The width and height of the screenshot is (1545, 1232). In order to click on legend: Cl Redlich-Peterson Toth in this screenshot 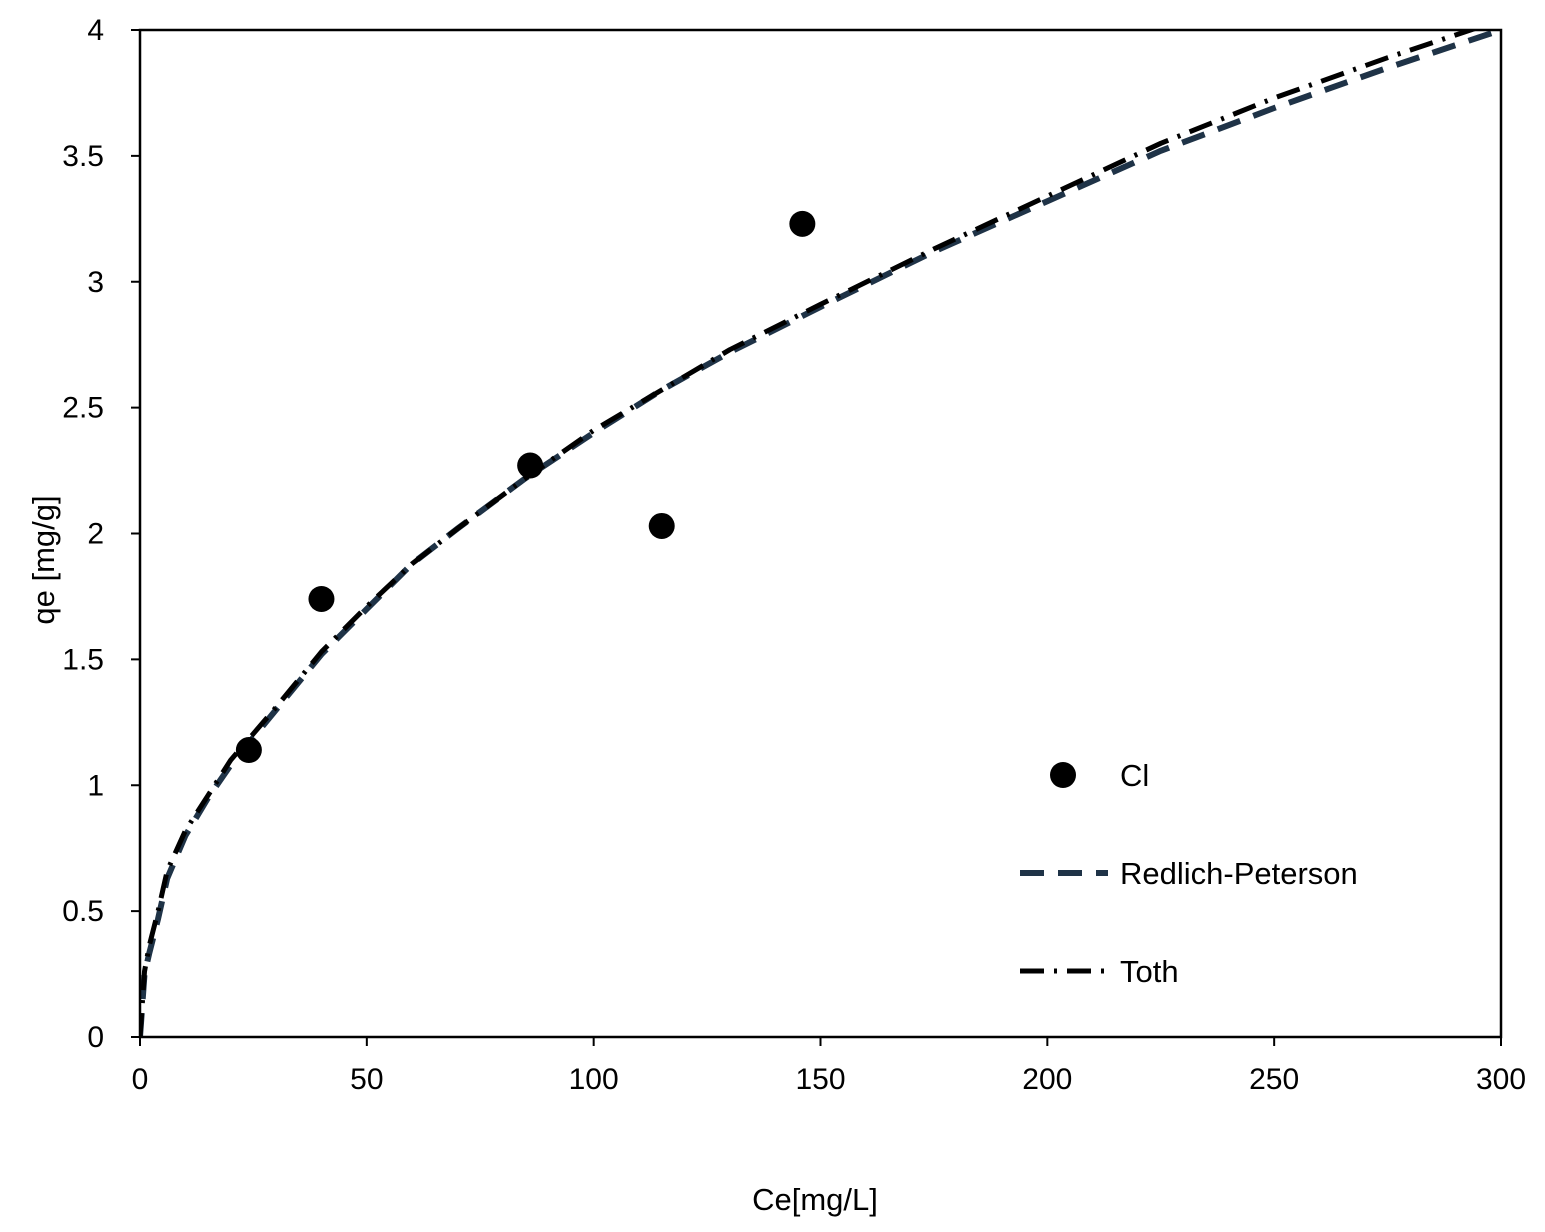, I will do `click(1189, 873)`.